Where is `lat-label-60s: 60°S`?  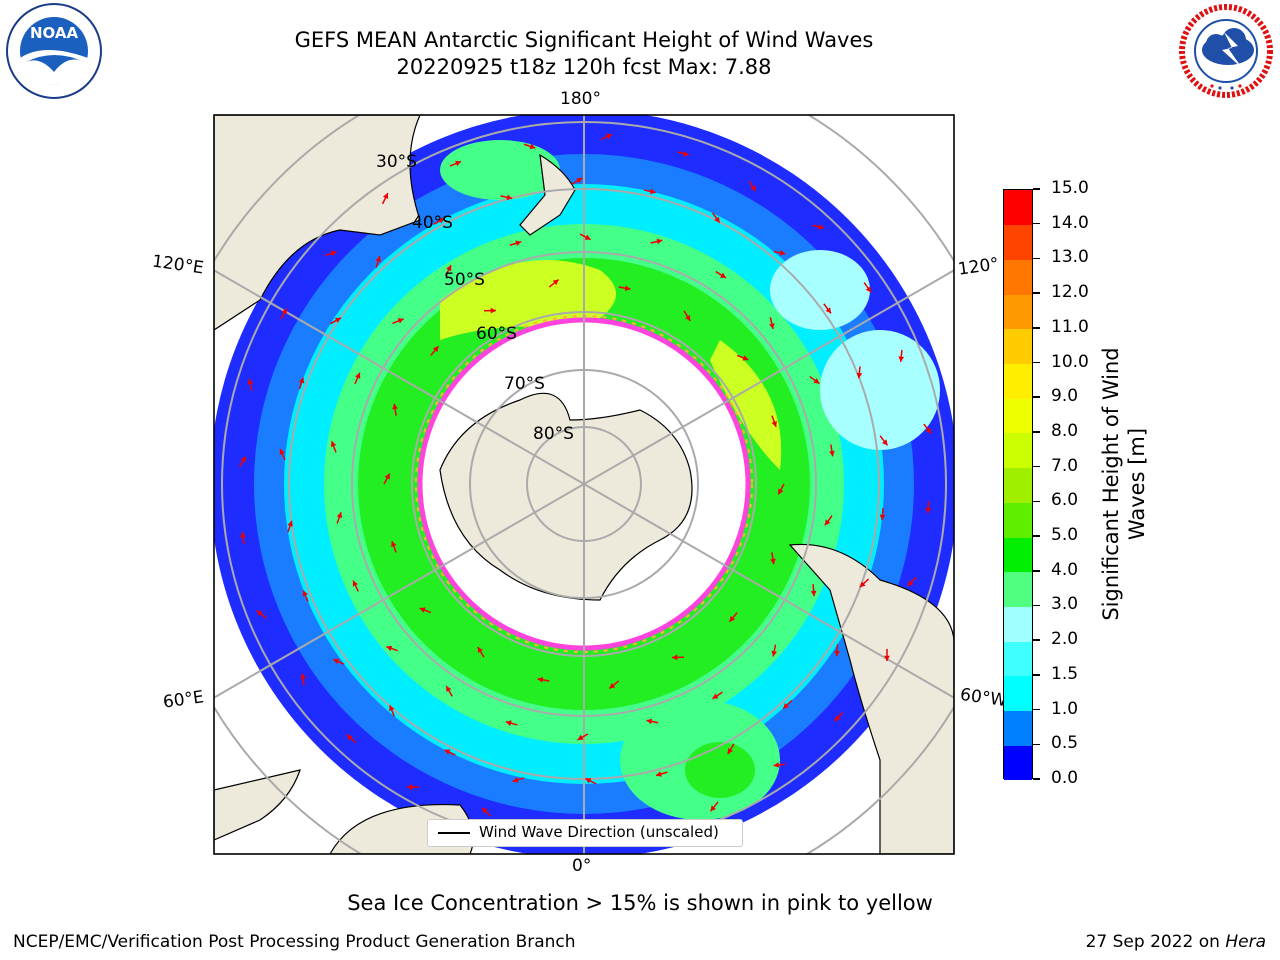
lat-label-60s: 60°S is located at coordinates (496, 334).